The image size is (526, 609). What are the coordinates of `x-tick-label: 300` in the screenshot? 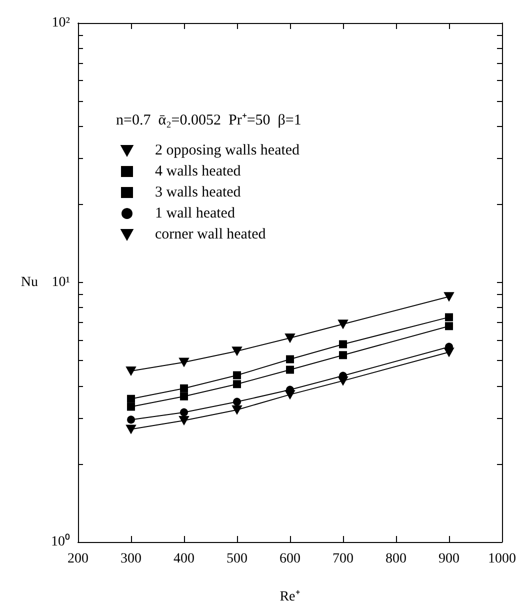 It's located at (131, 559).